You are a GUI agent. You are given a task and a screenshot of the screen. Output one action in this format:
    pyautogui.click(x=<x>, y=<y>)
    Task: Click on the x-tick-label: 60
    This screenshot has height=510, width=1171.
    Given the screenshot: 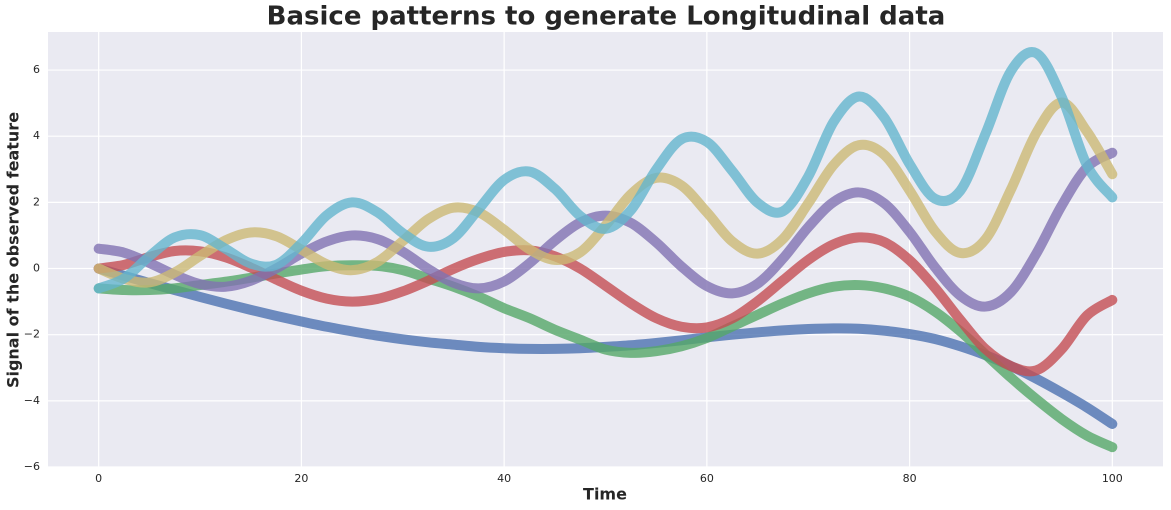 What is the action you would take?
    pyautogui.click(x=707, y=478)
    